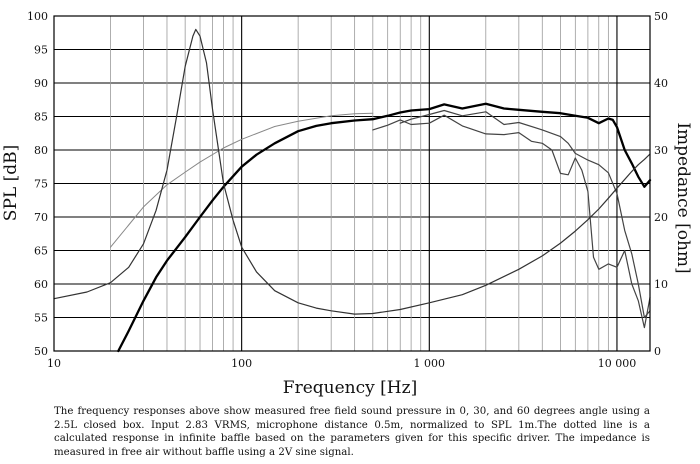 Image resolution: width=700 pixels, height=464 pixels. Describe the element at coordinates (683, 197) in the screenshot. I see `y2-axis-title: Impedance [ohm]` at that location.